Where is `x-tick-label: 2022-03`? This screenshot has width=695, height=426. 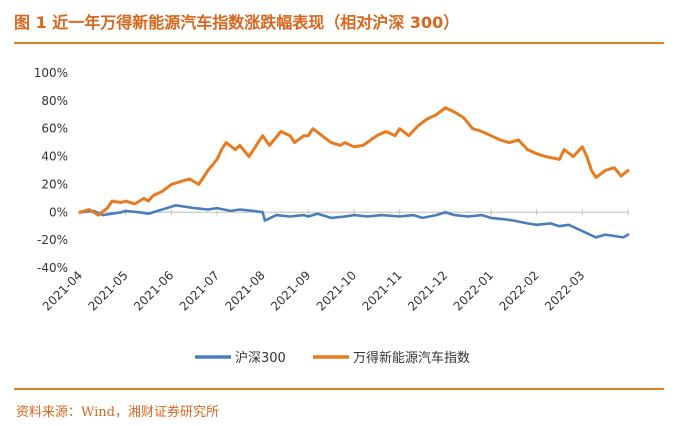
x-tick-label: 2022-03 is located at coordinates (564, 290).